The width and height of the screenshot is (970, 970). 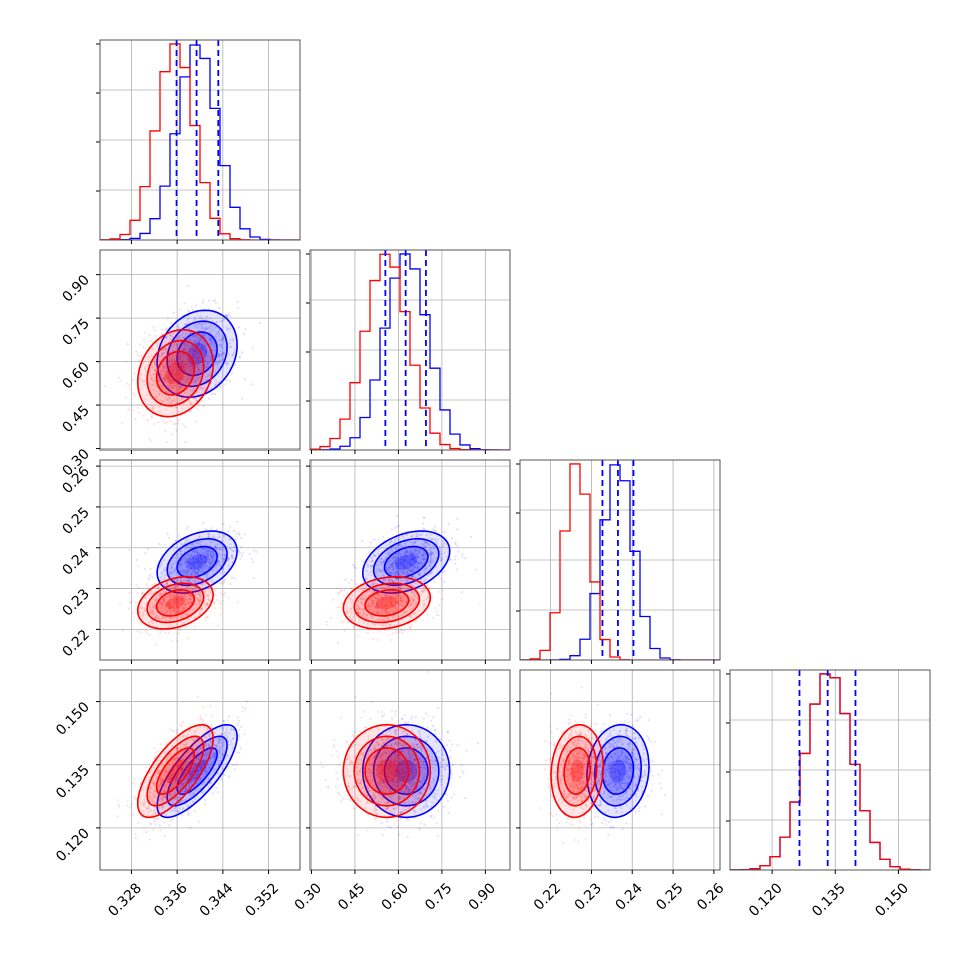 I want to click on y-tick-label: 0.22, so click(x=75, y=643).